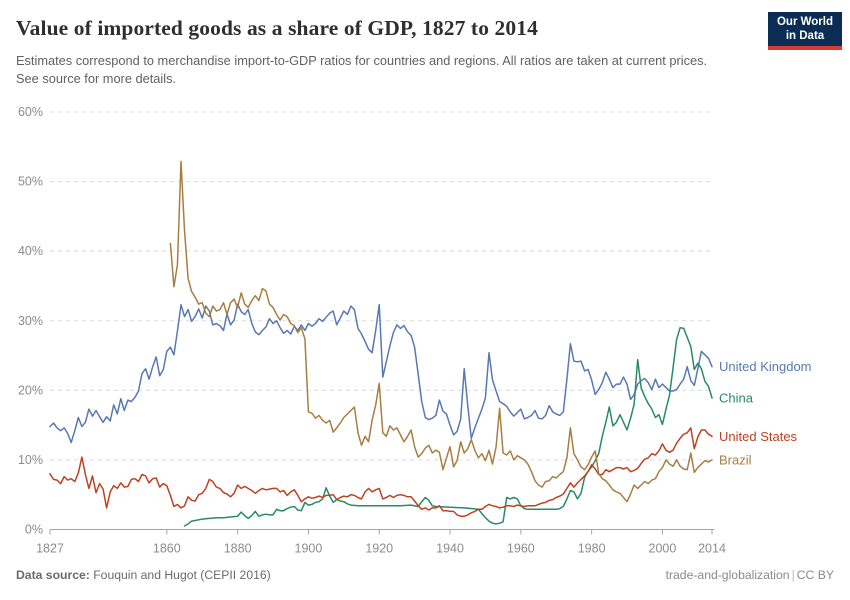 The width and height of the screenshot is (850, 600). I want to click on footer-links: trade-and-globalization | CC BY, so click(750, 575).